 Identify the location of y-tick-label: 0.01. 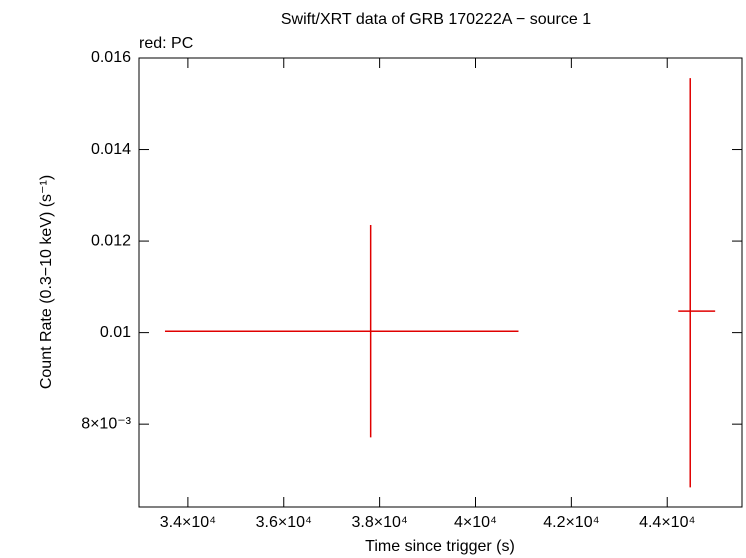
(115, 332).